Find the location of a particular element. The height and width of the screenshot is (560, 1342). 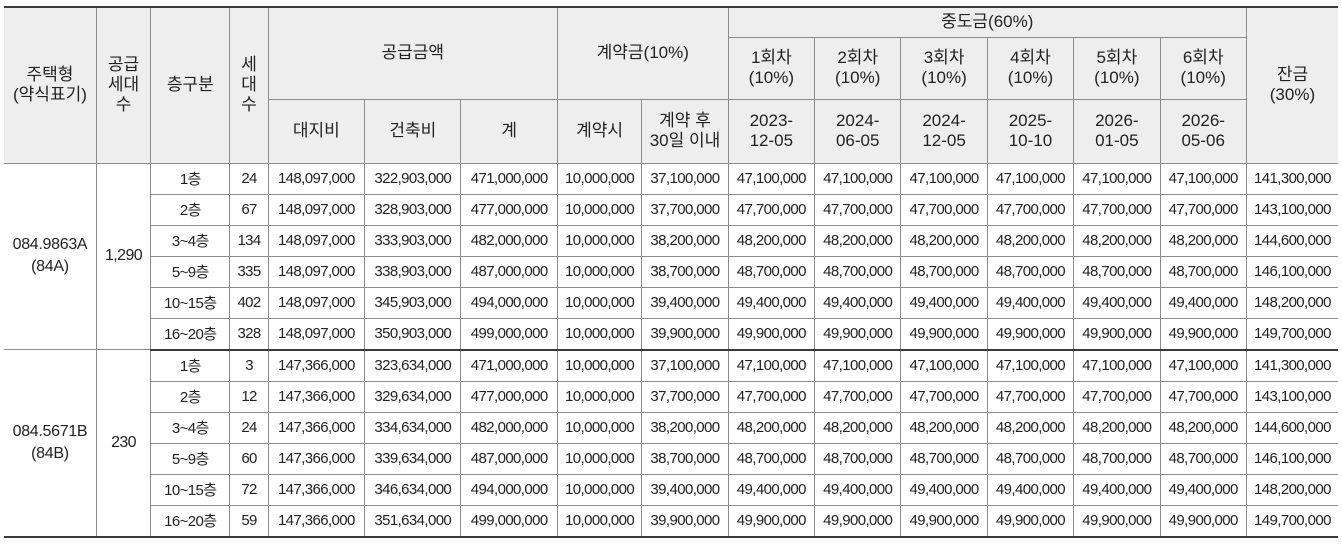

interim-round-4-cell: 48,700,000 is located at coordinates (1030, 458).